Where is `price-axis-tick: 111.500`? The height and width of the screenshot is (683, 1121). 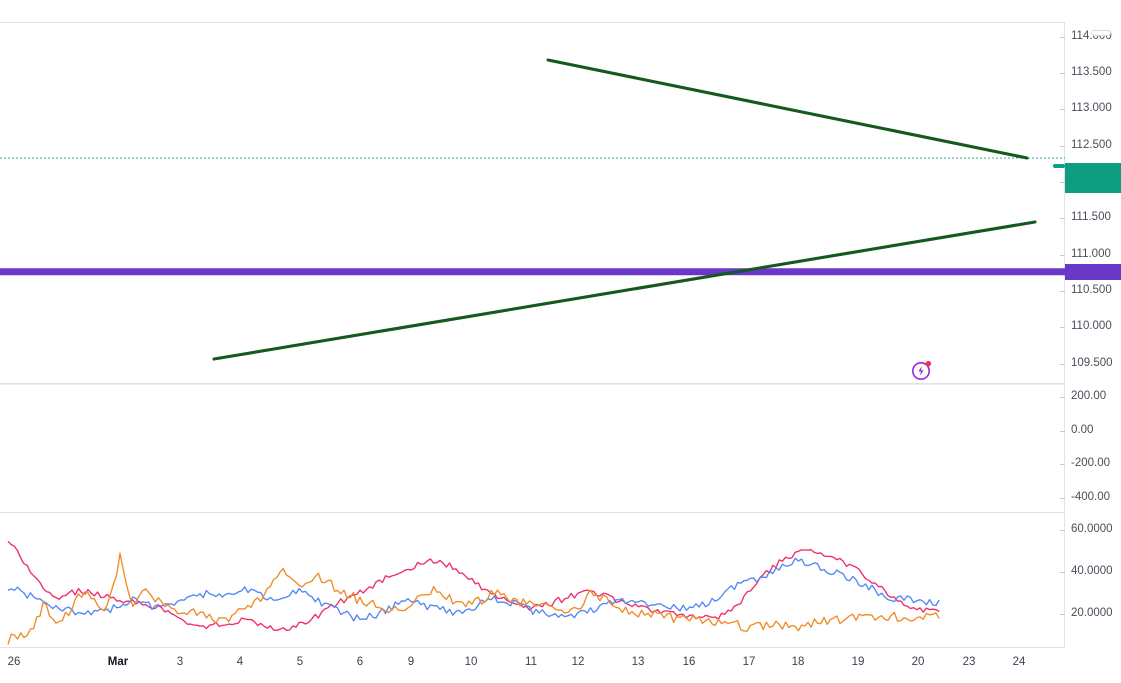
price-axis-tick: 111.500 is located at coordinates (1091, 217).